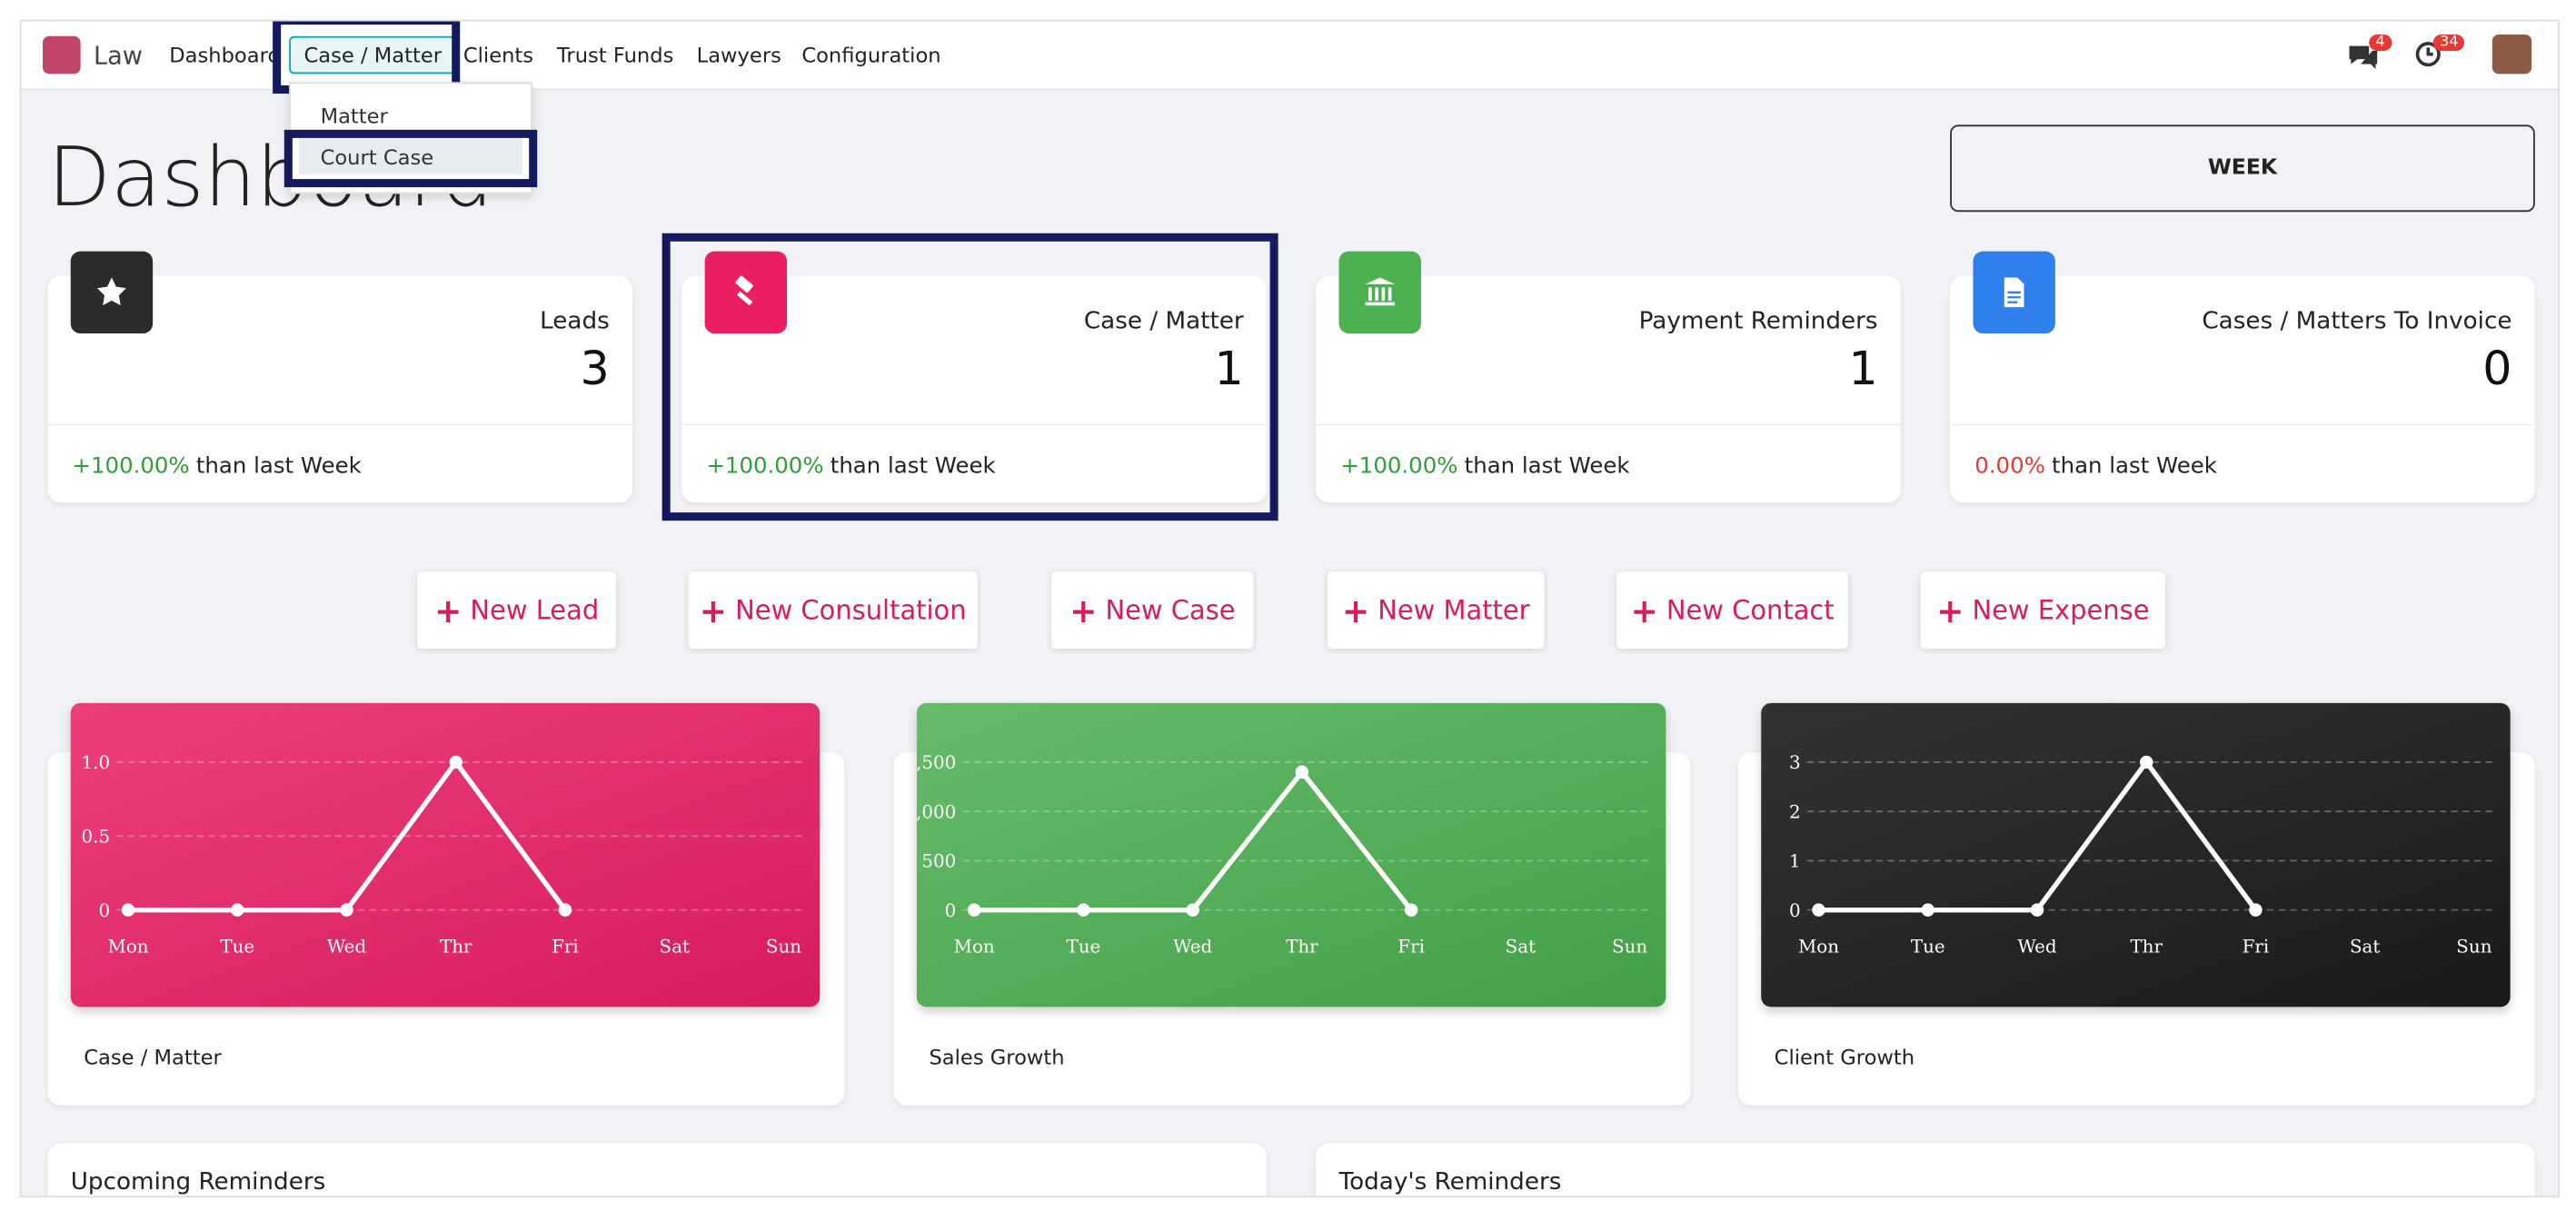 The height and width of the screenshot is (1211, 2576). Describe the element at coordinates (535, 610) in the screenshot. I see `button-label: New Lead` at that location.